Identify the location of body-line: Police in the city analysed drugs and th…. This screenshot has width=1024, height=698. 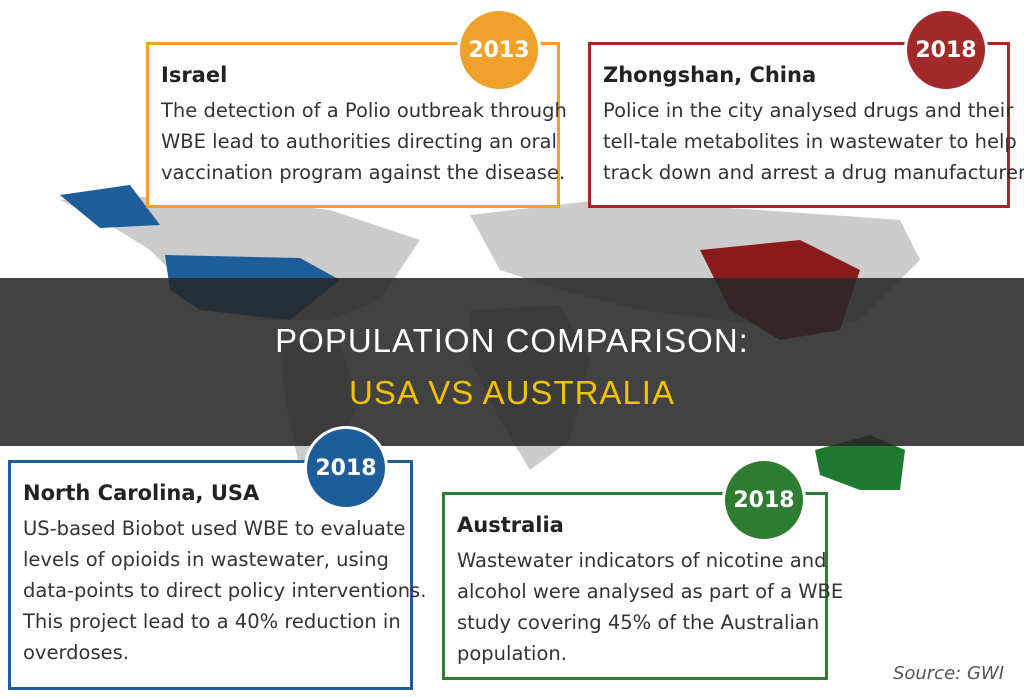
(808, 110).